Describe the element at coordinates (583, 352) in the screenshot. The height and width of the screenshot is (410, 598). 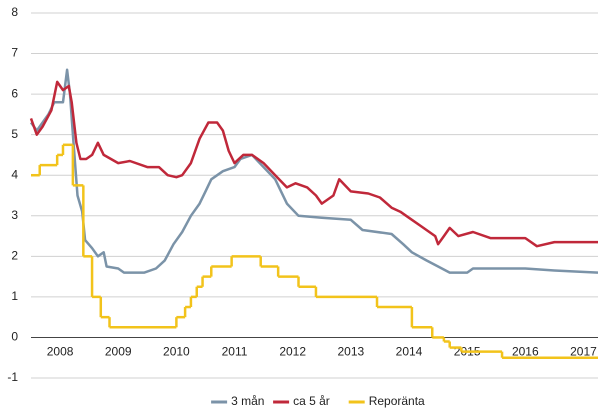
I see `x-tick-label: 2017` at that location.